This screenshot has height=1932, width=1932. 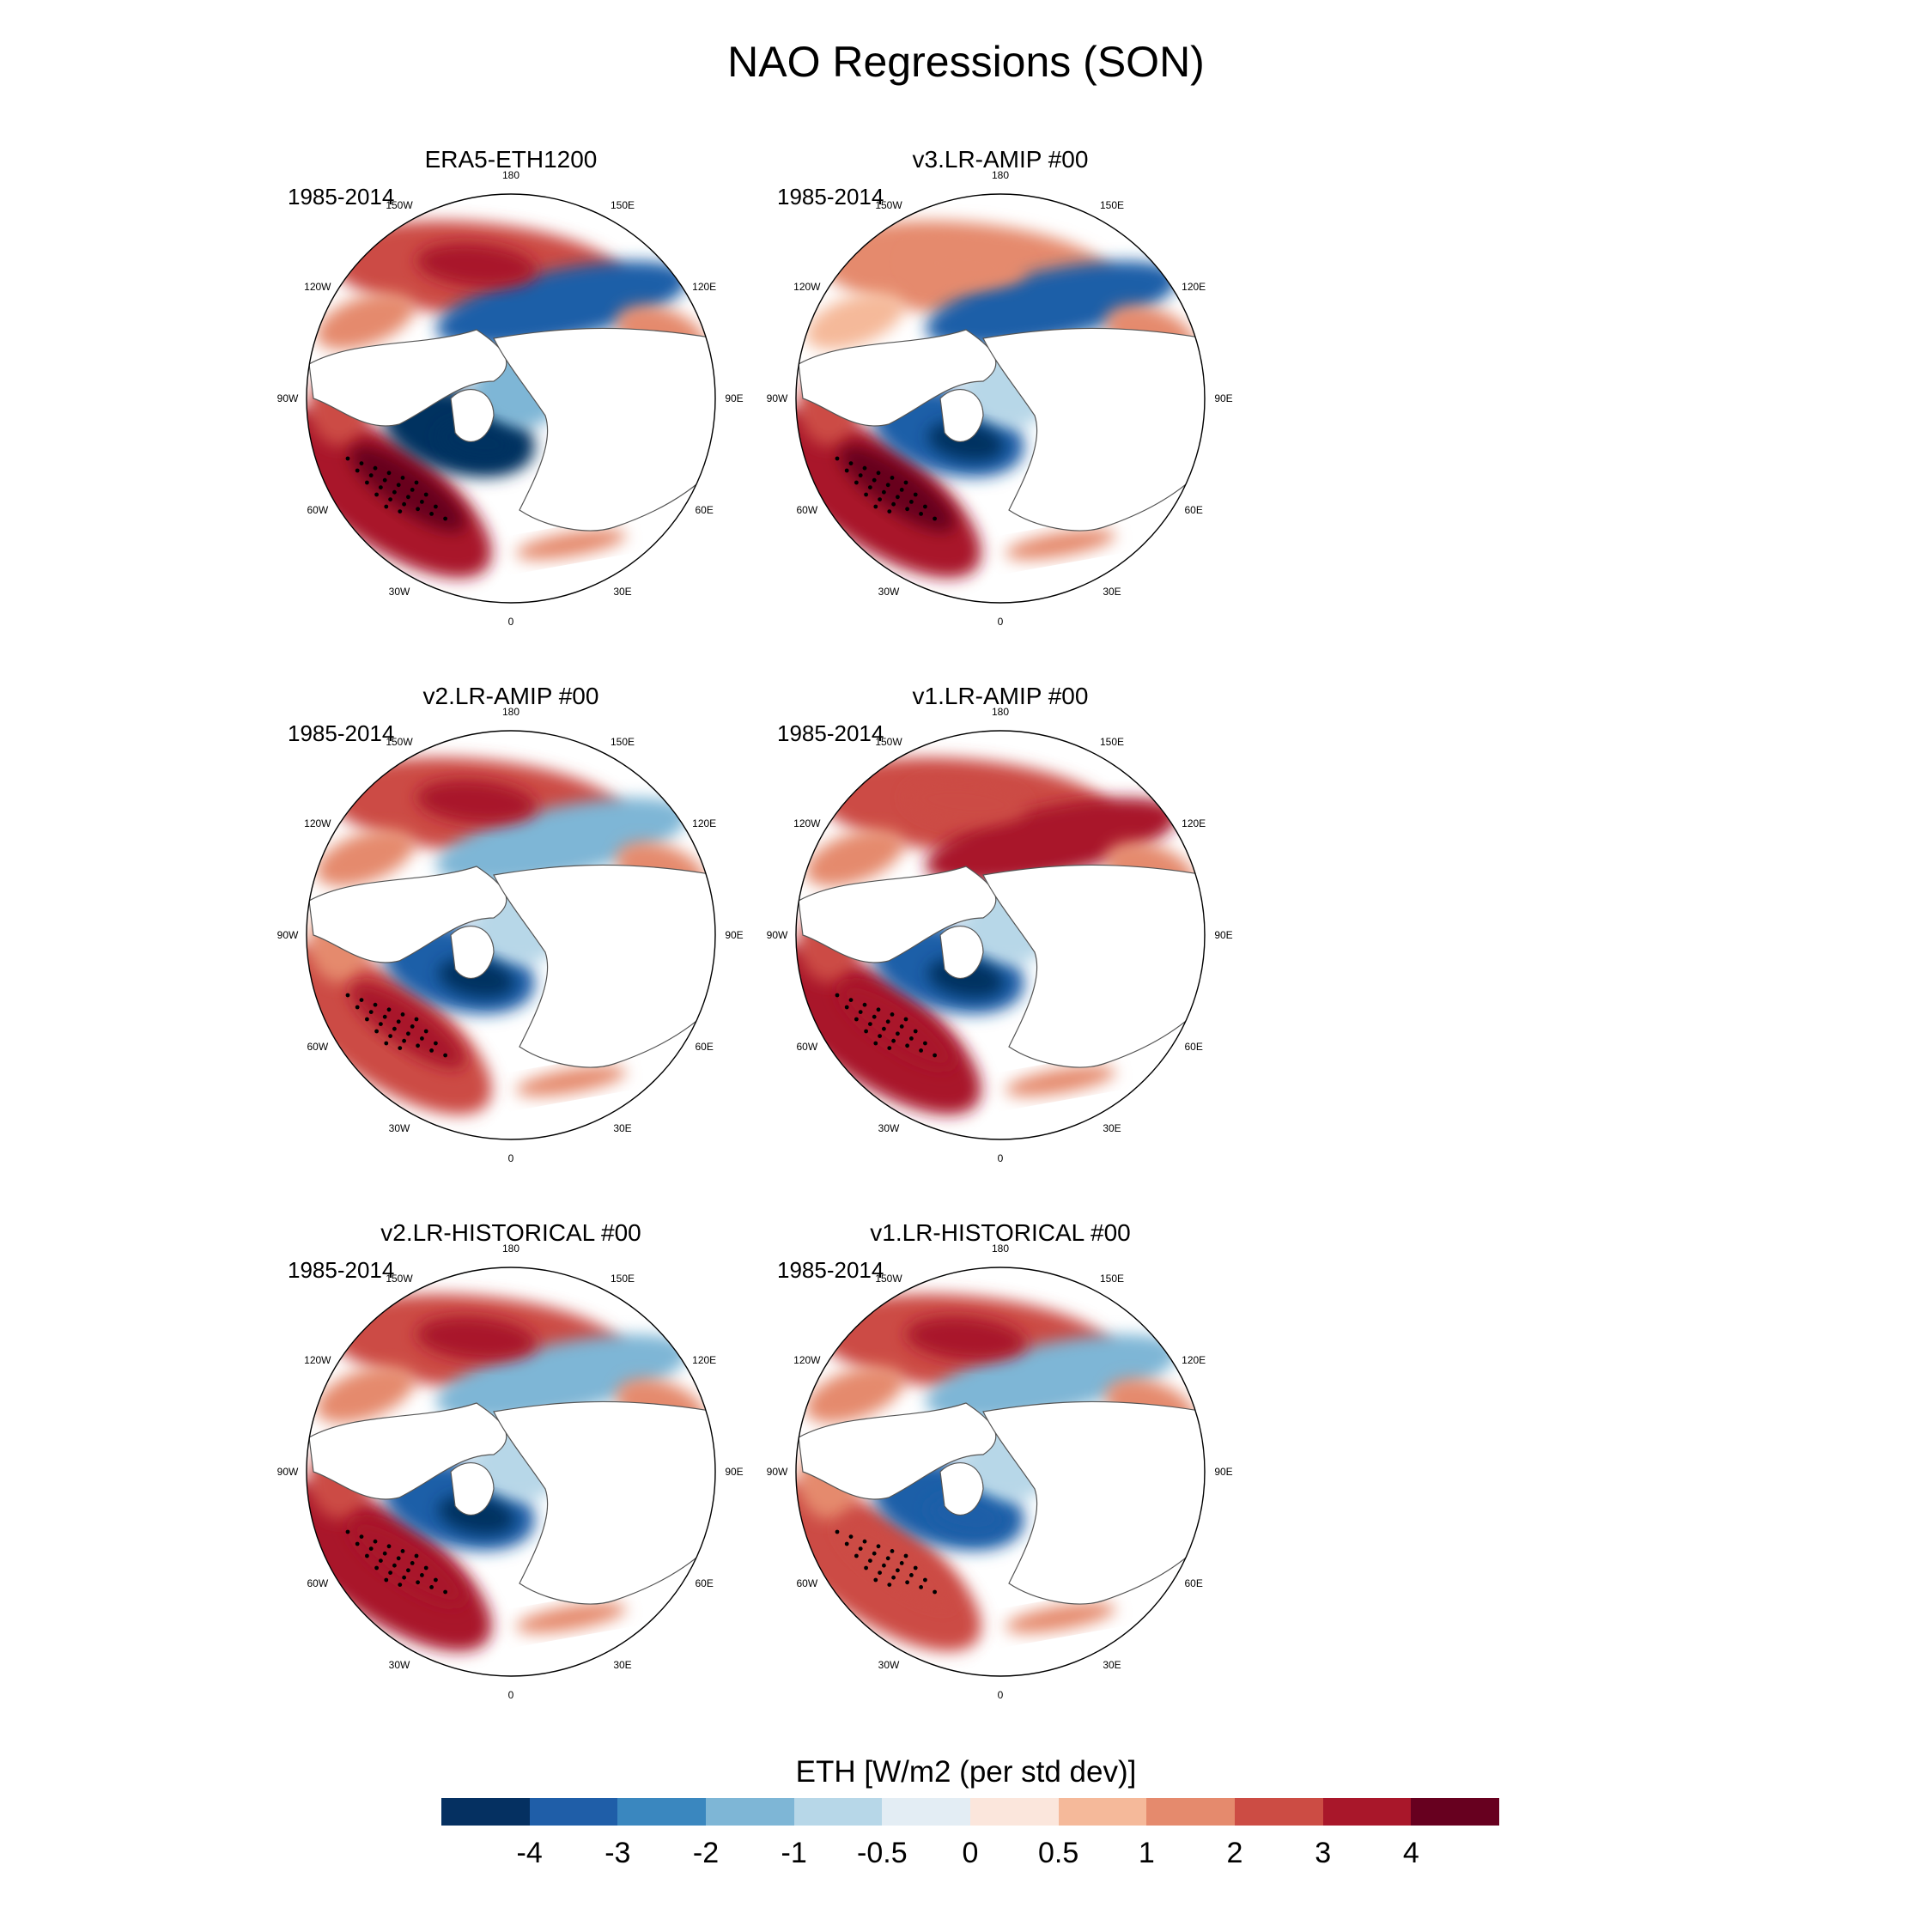 I want to click on colorbar-tick-label: 2, so click(x=1235, y=1853).